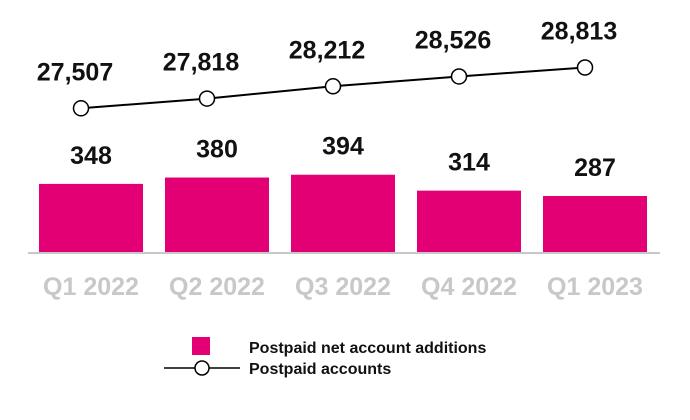 The width and height of the screenshot is (690, 420). I want to click on legend-line-label: Postpaid accounts, so click(320, 369).